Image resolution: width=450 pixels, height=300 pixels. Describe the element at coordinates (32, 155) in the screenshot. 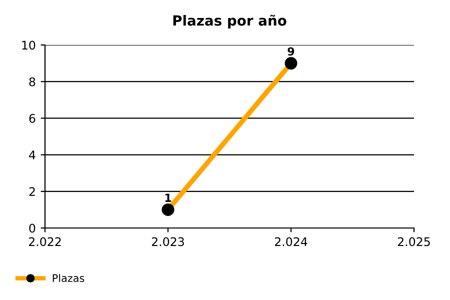

I see `y-tick-label: 4` at that location.